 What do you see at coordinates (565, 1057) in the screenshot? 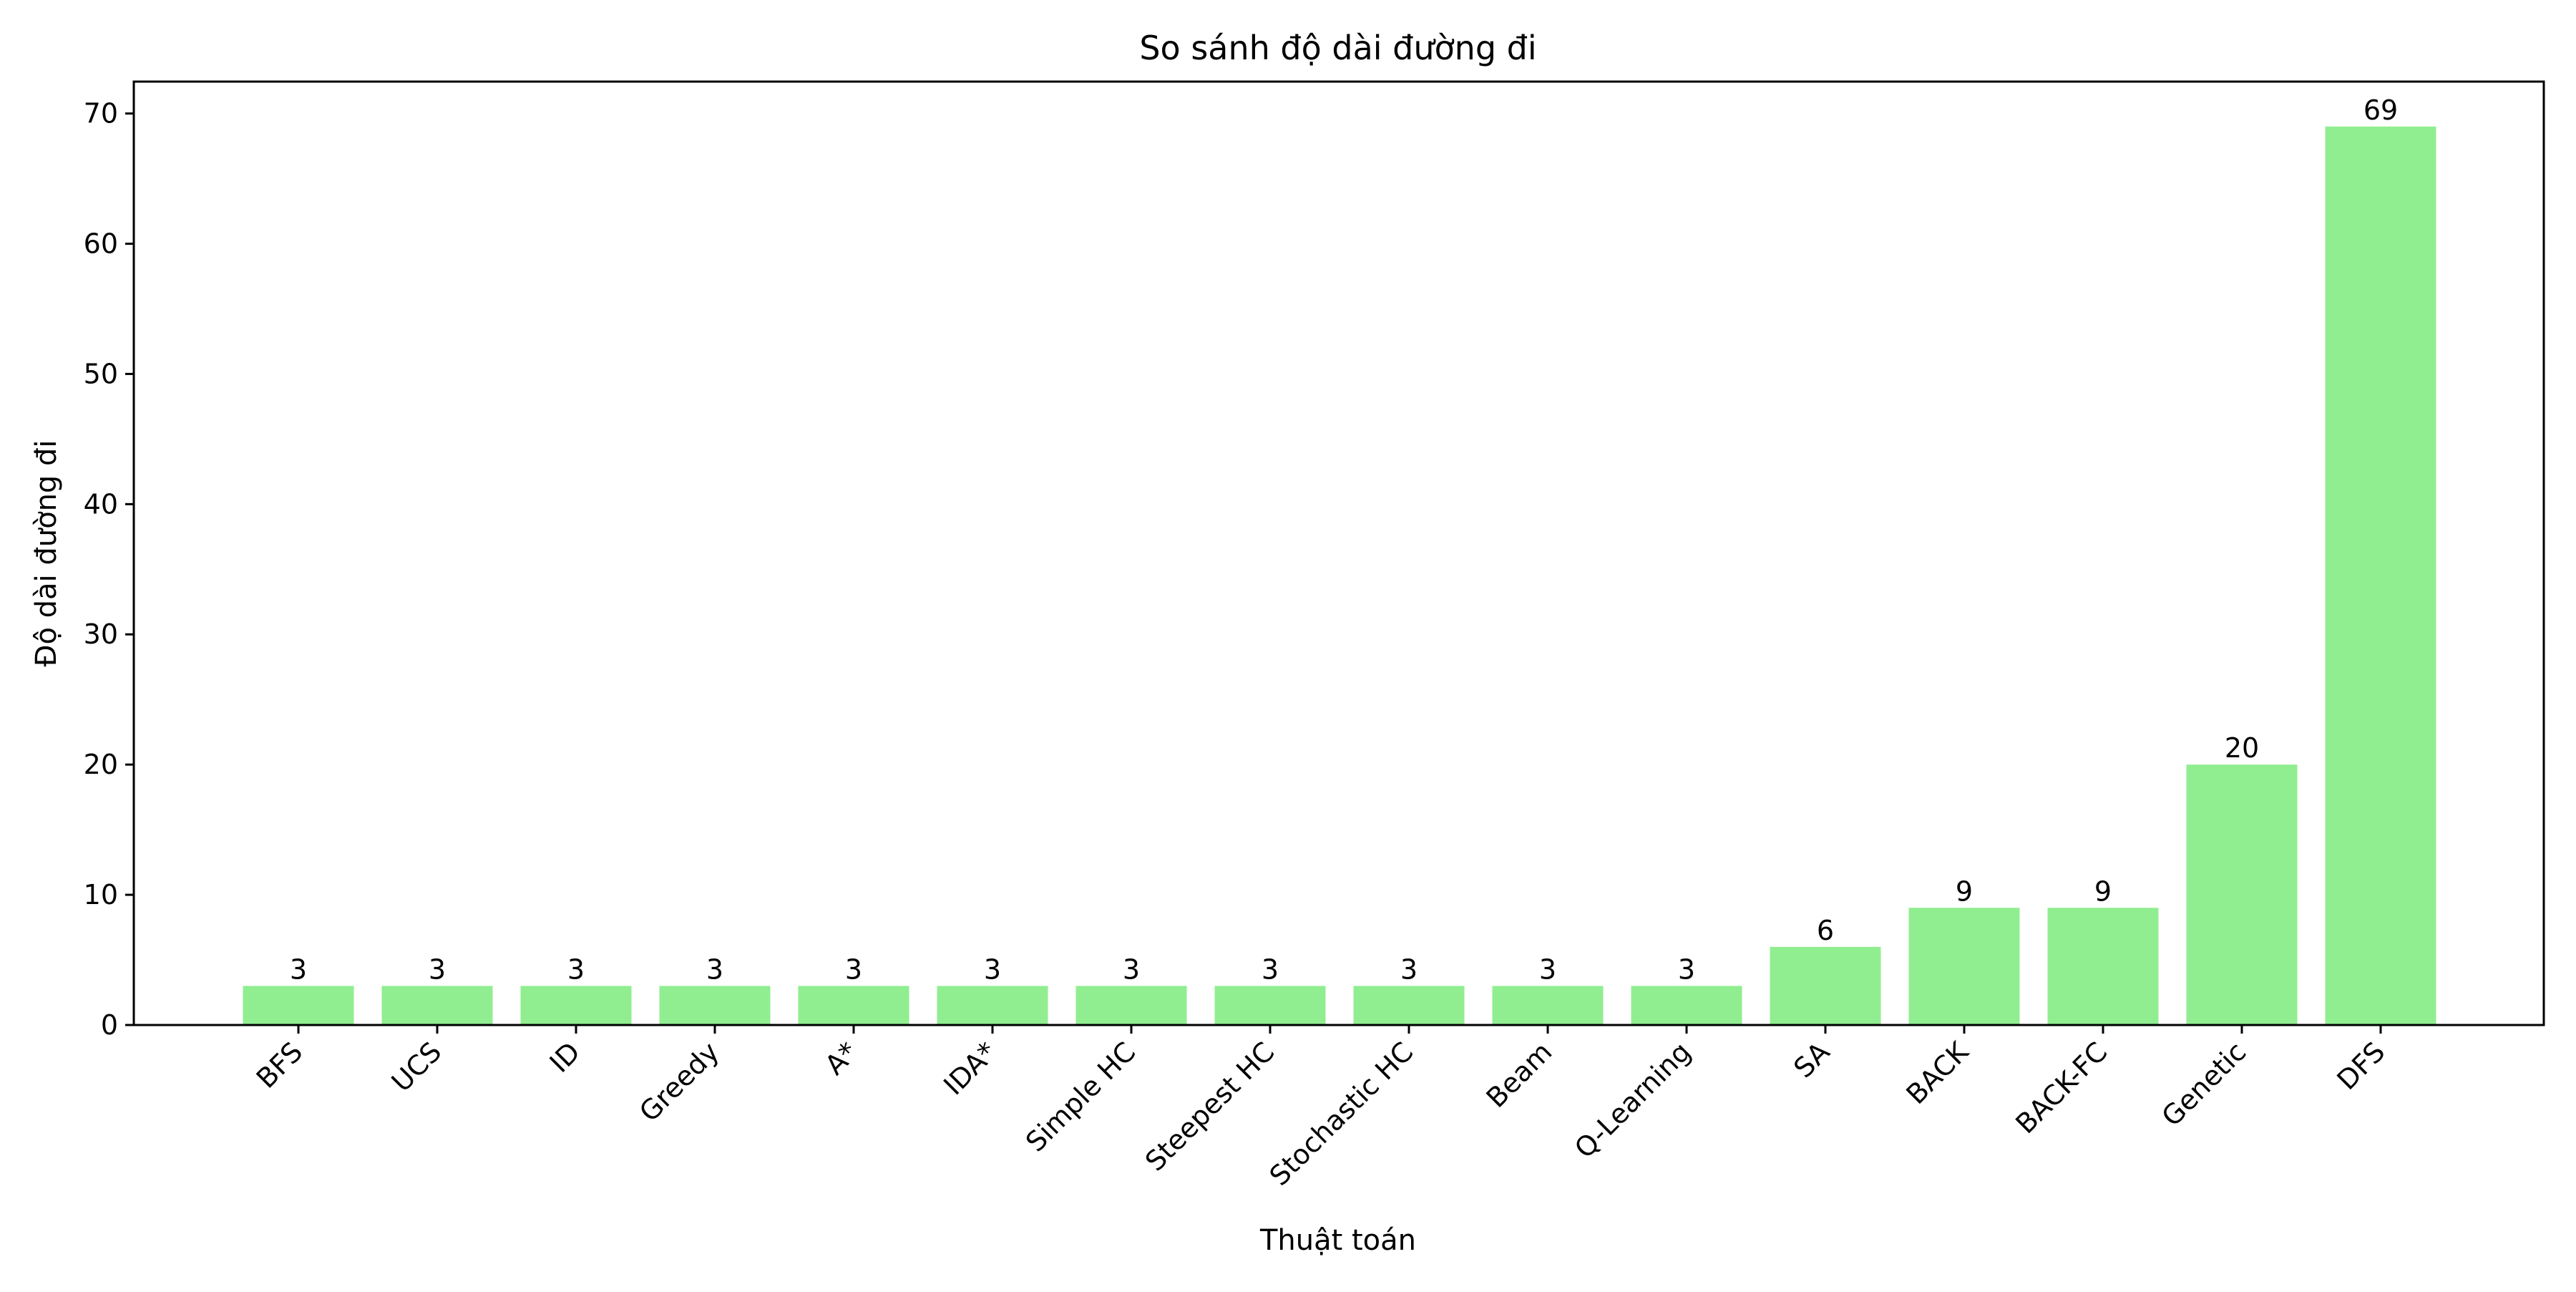
I see `x-tick-label: ID` at bounding box center [565, 1057].